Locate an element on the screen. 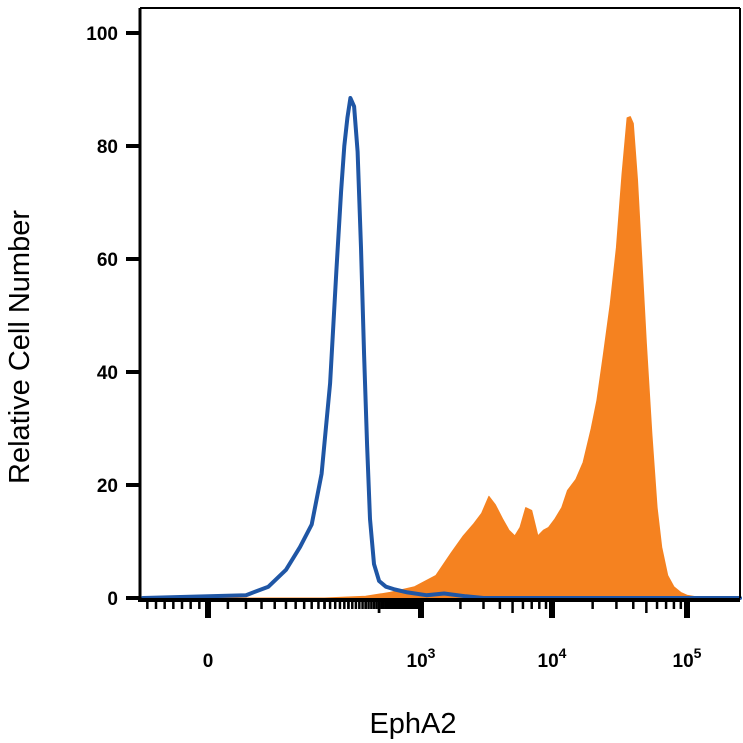  x-tick-label-105: 10⁵ is located at coordinates (687, 658).